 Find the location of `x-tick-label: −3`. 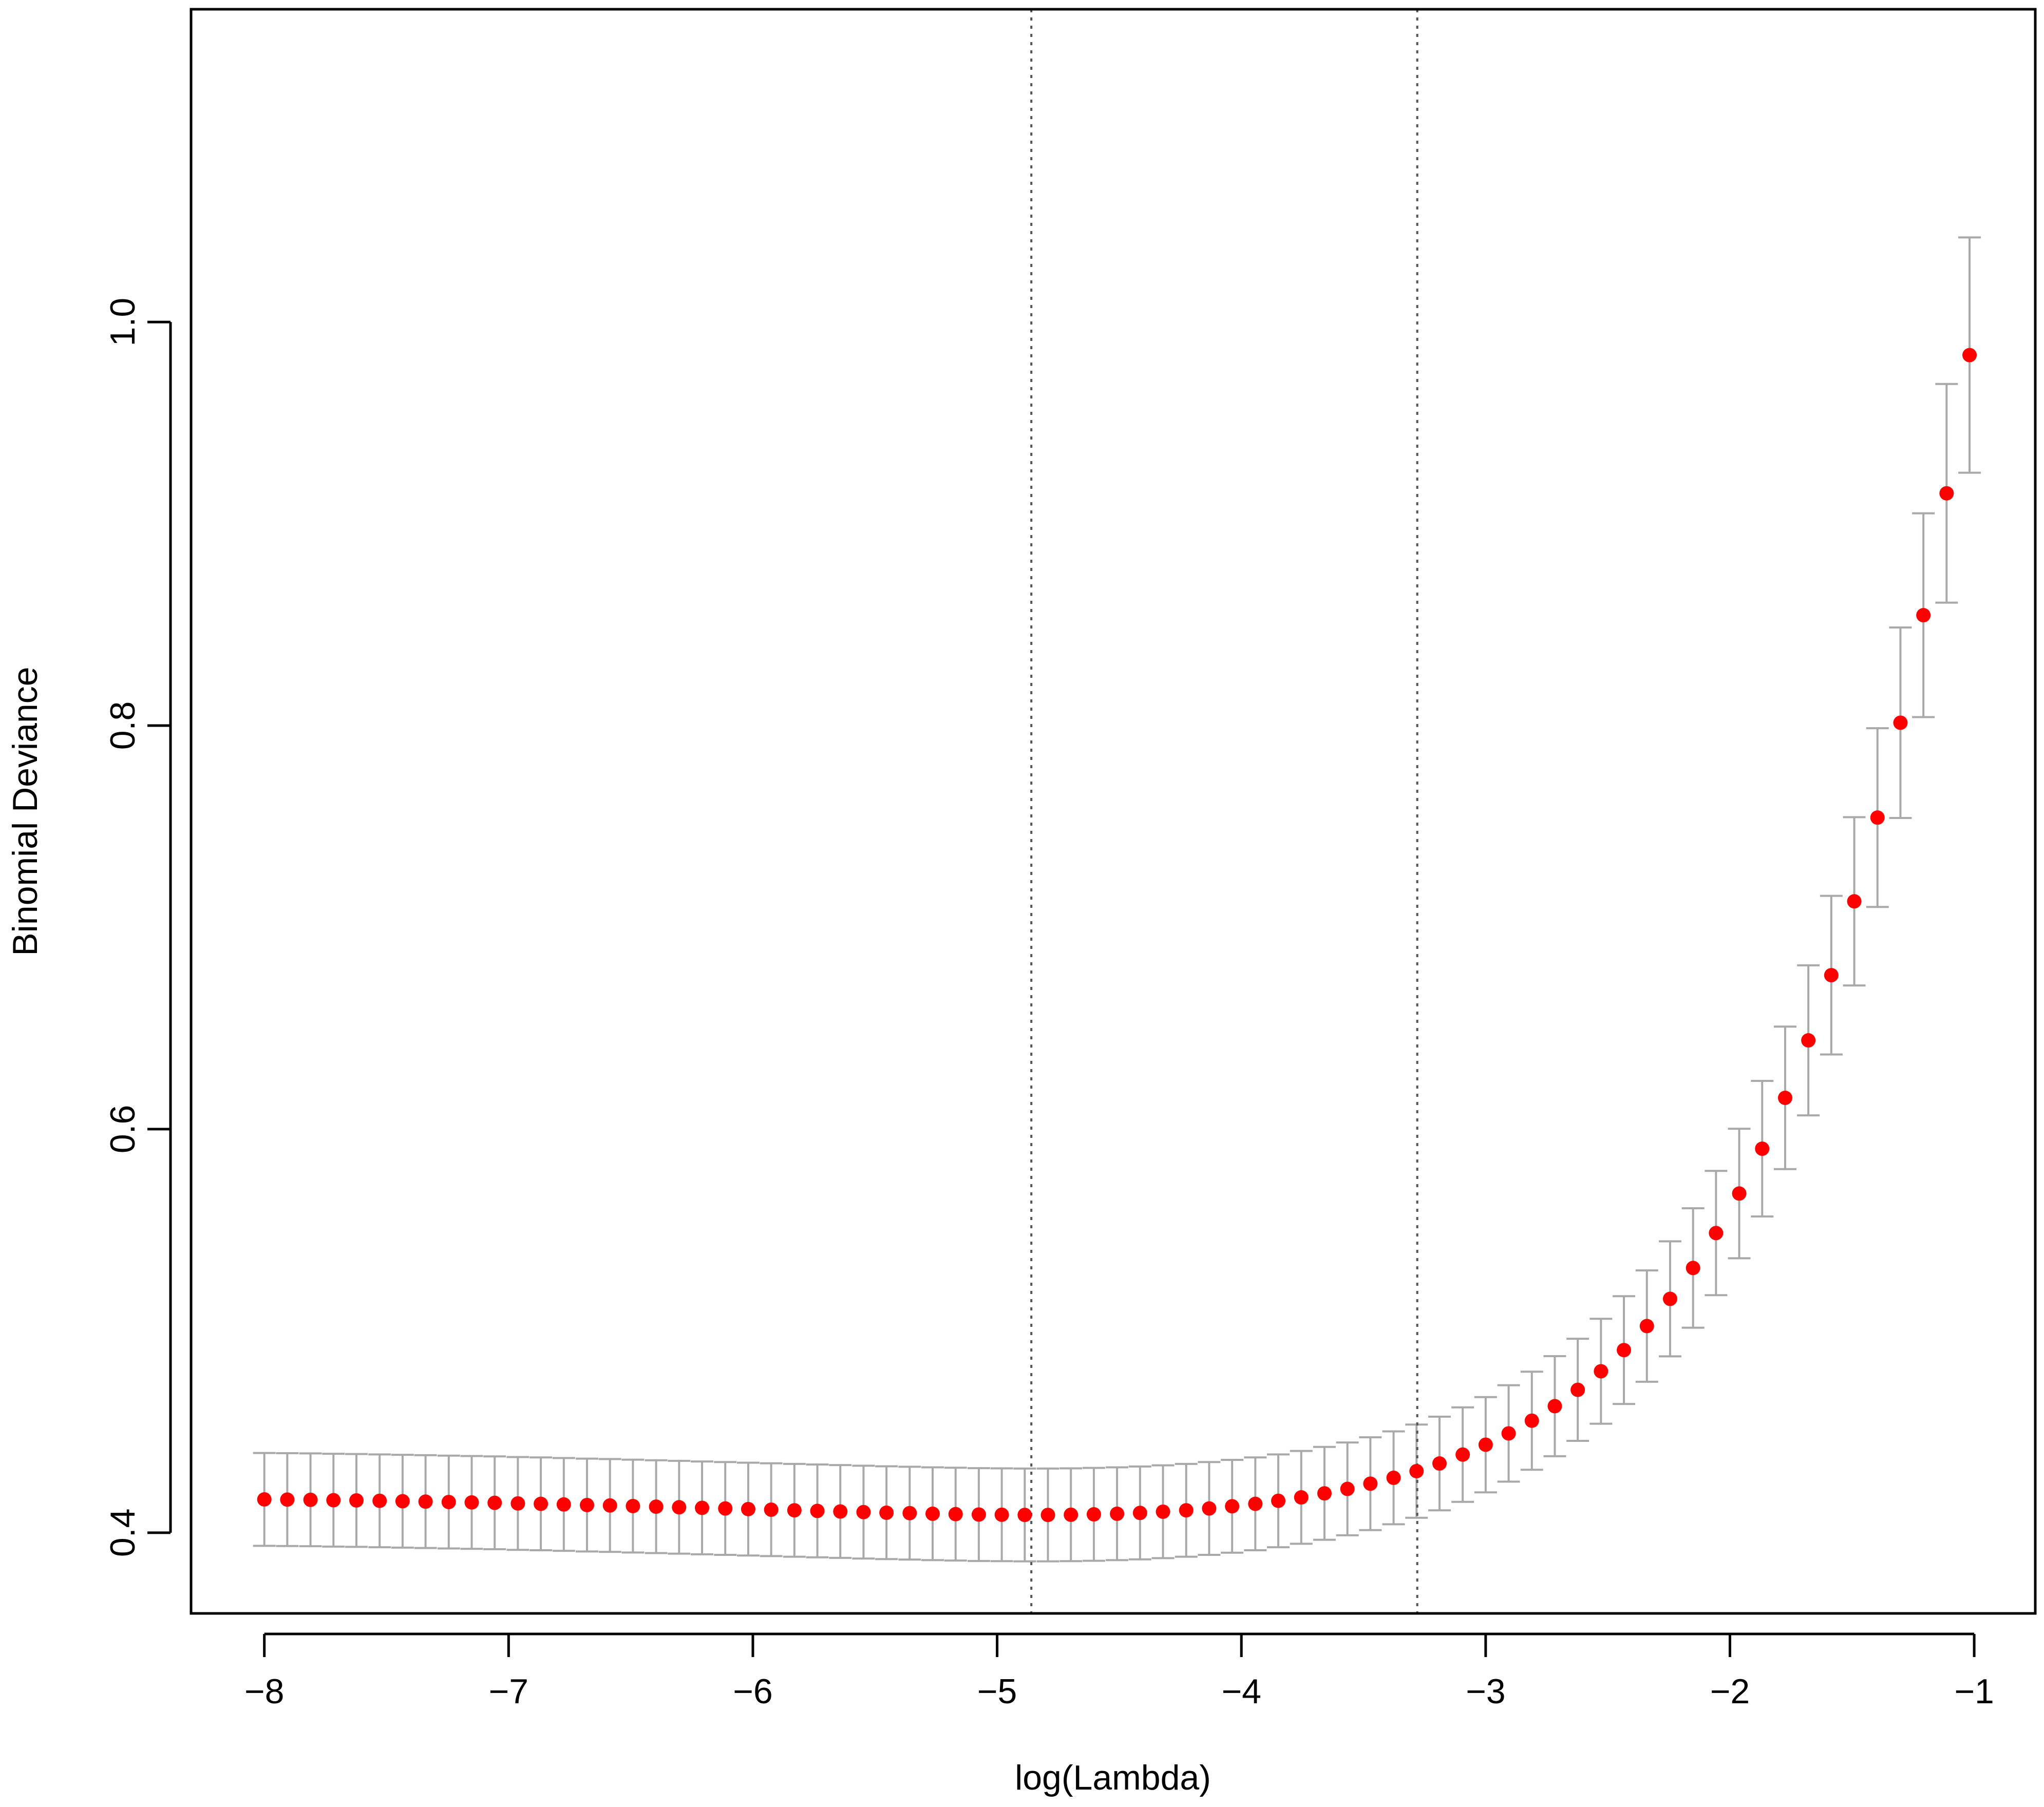

x-tick-label: −3 is located at coordinates (1486, 1692).